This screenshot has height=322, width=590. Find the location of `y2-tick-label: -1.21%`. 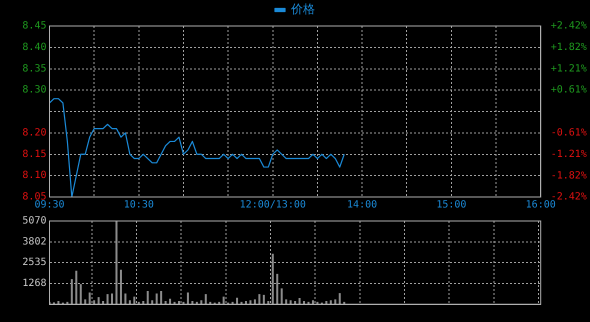

y2-tick-label: -1.21% is located at coordinates (568, 154).